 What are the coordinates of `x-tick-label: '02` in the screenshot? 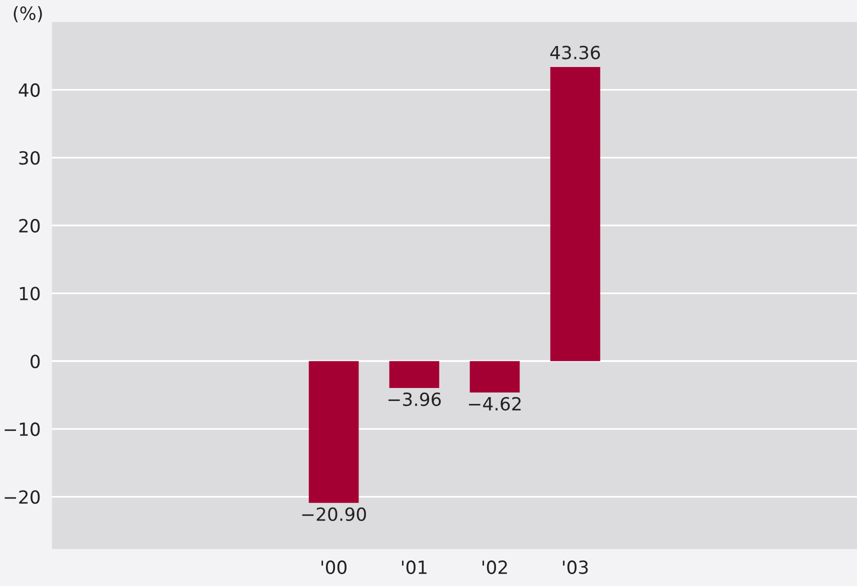 It's located at (494, 567).